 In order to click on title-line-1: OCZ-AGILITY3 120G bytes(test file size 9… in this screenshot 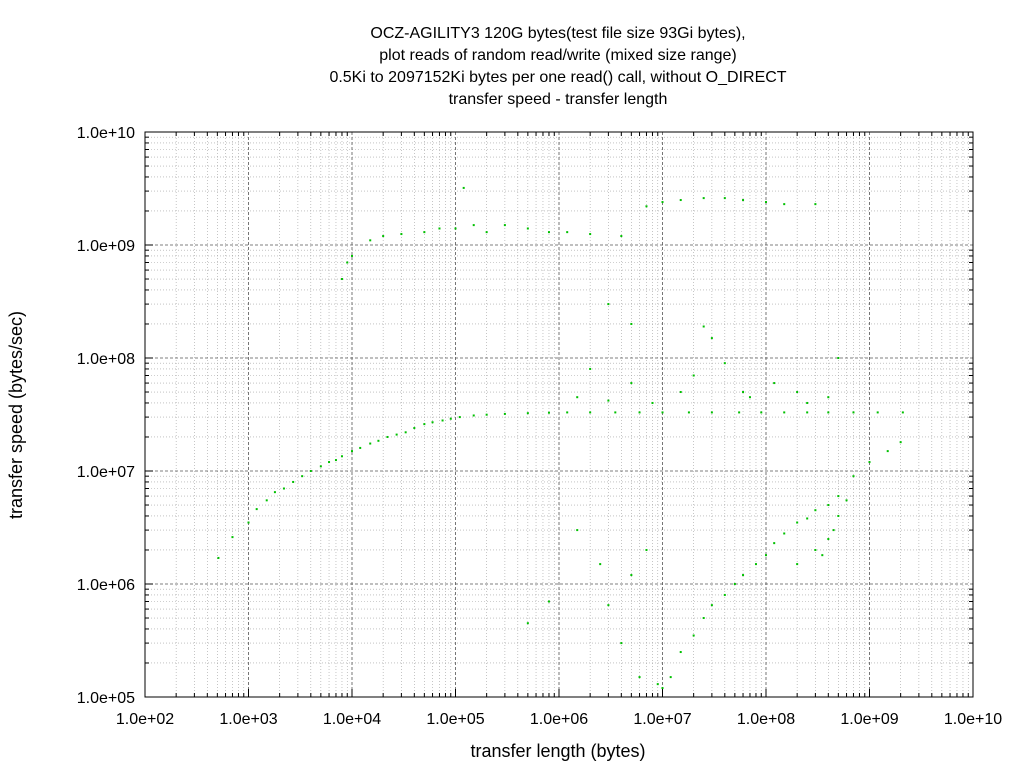, I will do `click(557, 33)`.